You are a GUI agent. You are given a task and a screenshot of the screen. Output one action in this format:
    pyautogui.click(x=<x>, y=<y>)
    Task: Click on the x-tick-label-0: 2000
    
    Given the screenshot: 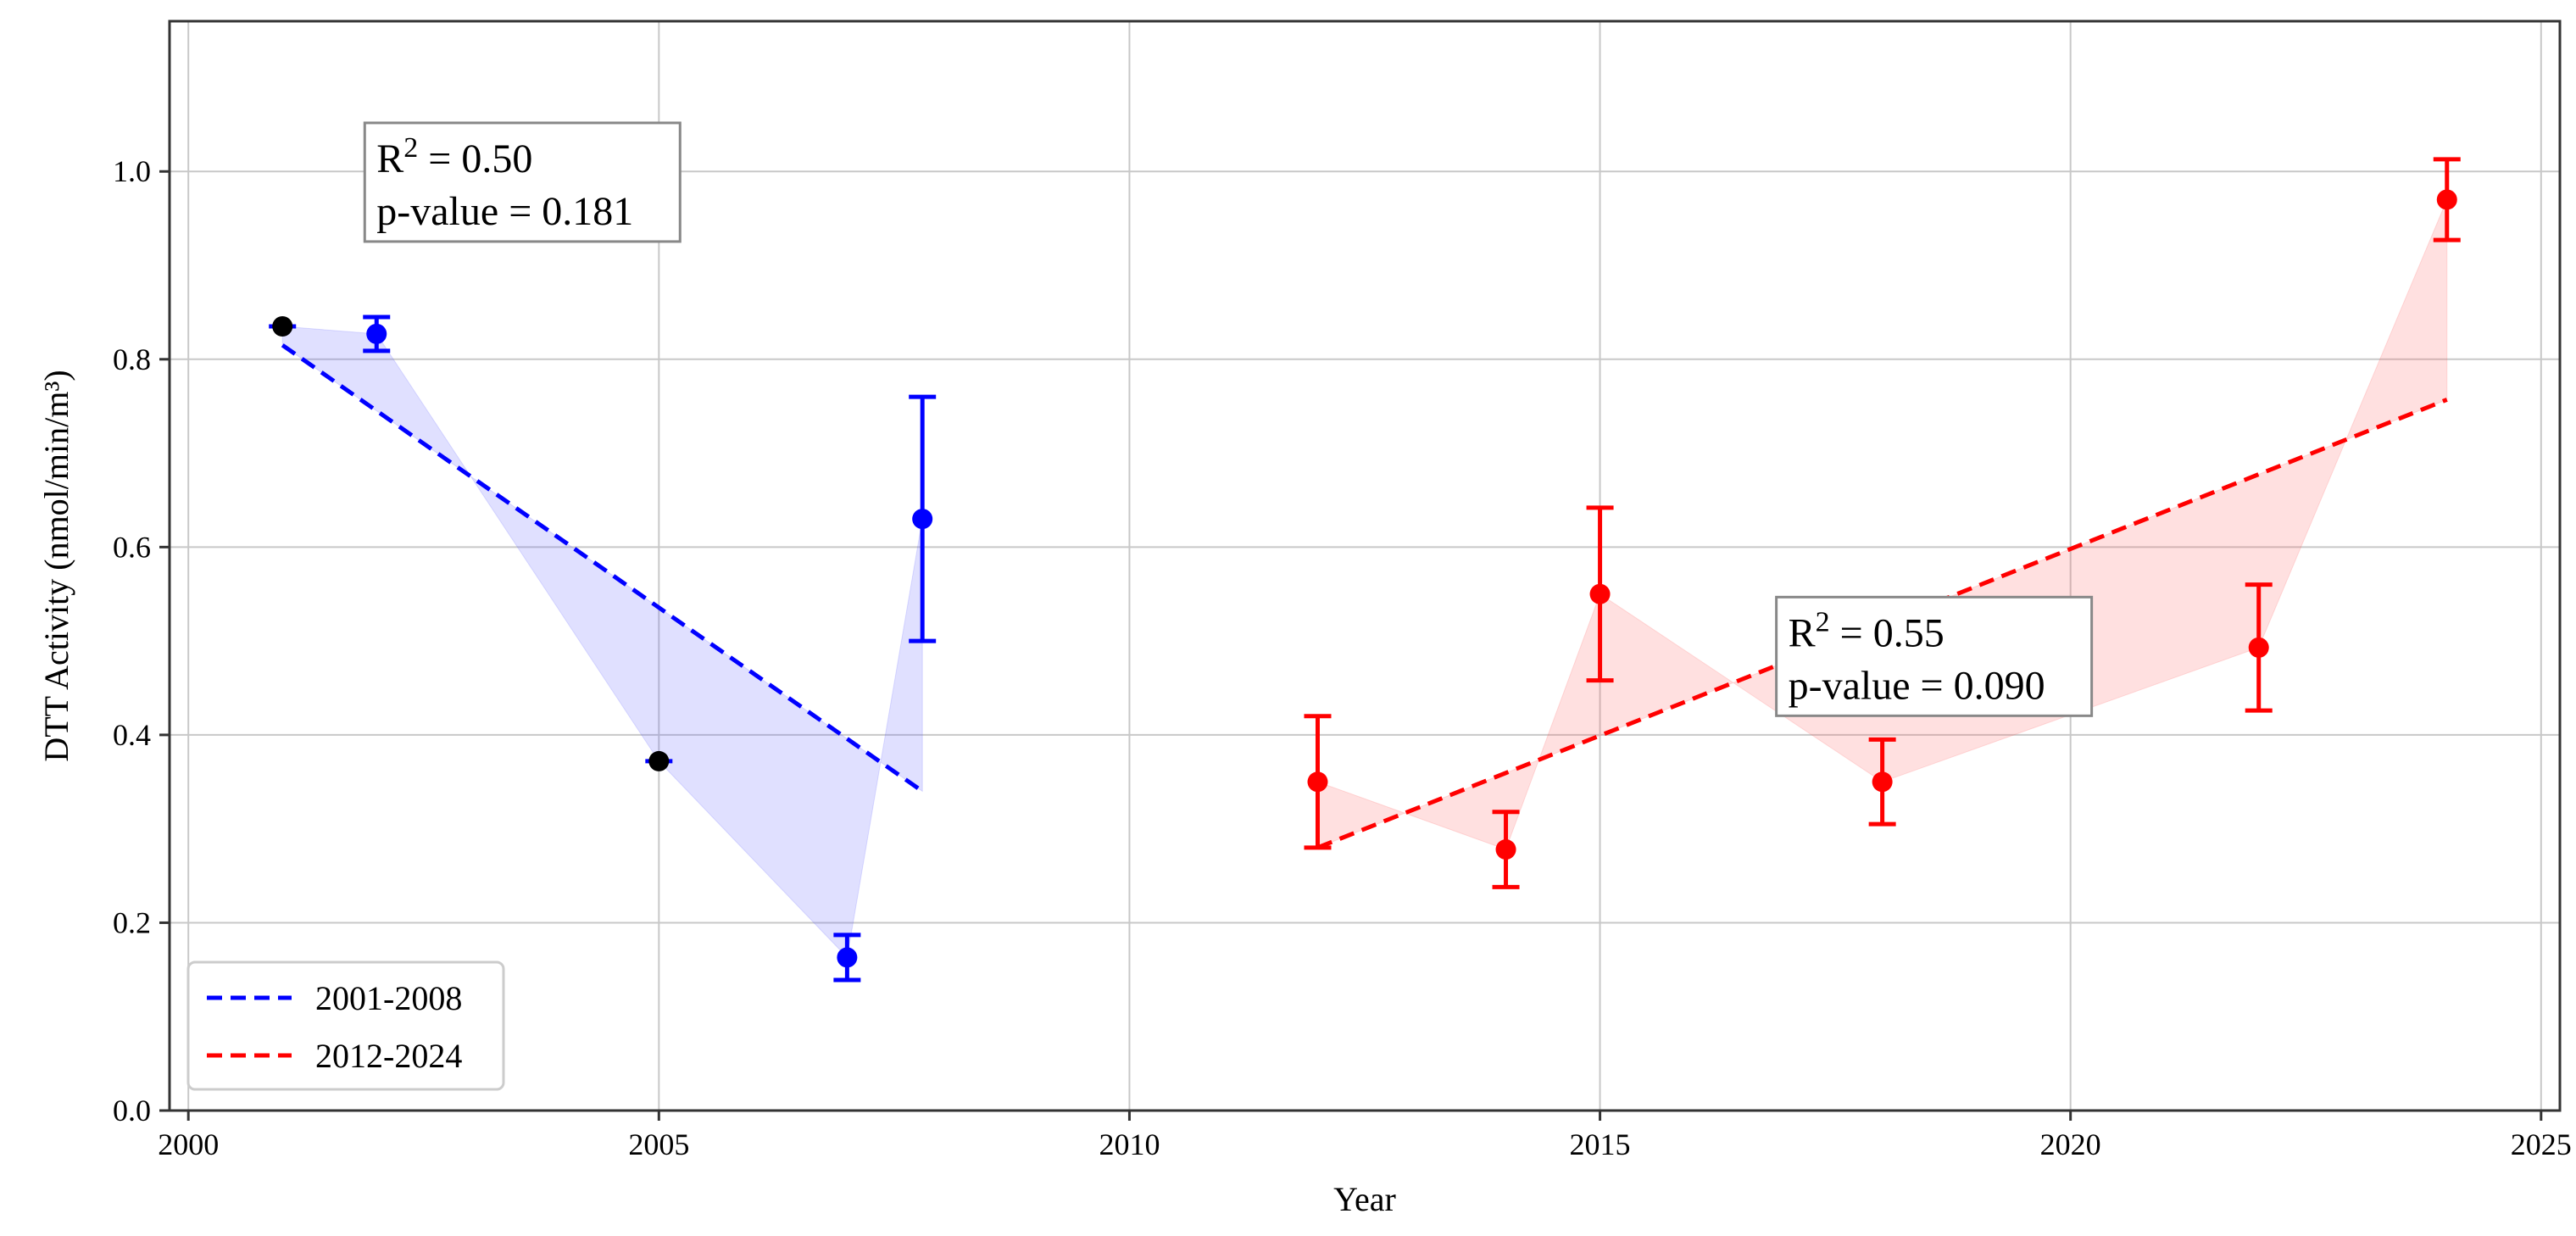 What is the action you would take?
    pyautogui.click(x=188, y=1144)
    